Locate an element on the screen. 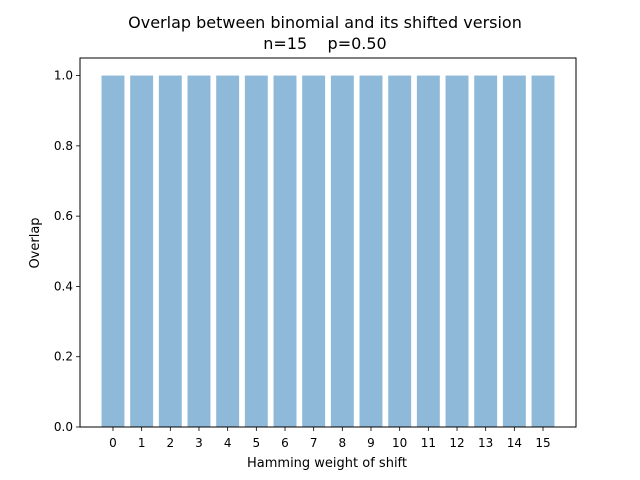 The width and height of the screenshot is (640, 480). x-tick-label-0: 0 is located at coordinates (113, 443).